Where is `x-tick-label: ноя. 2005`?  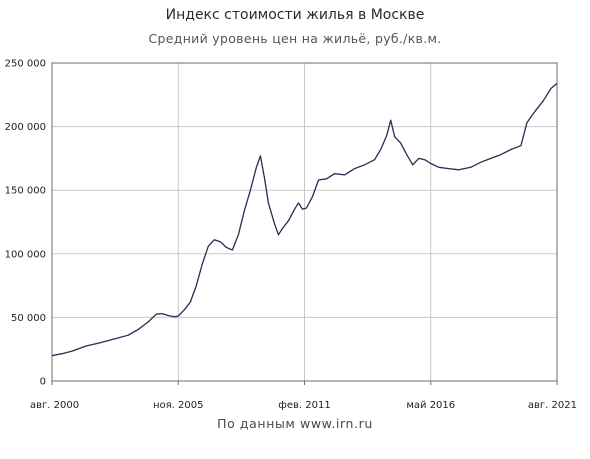 x-tick-label: ноя. 2005 is located at coordinates (178, 405).